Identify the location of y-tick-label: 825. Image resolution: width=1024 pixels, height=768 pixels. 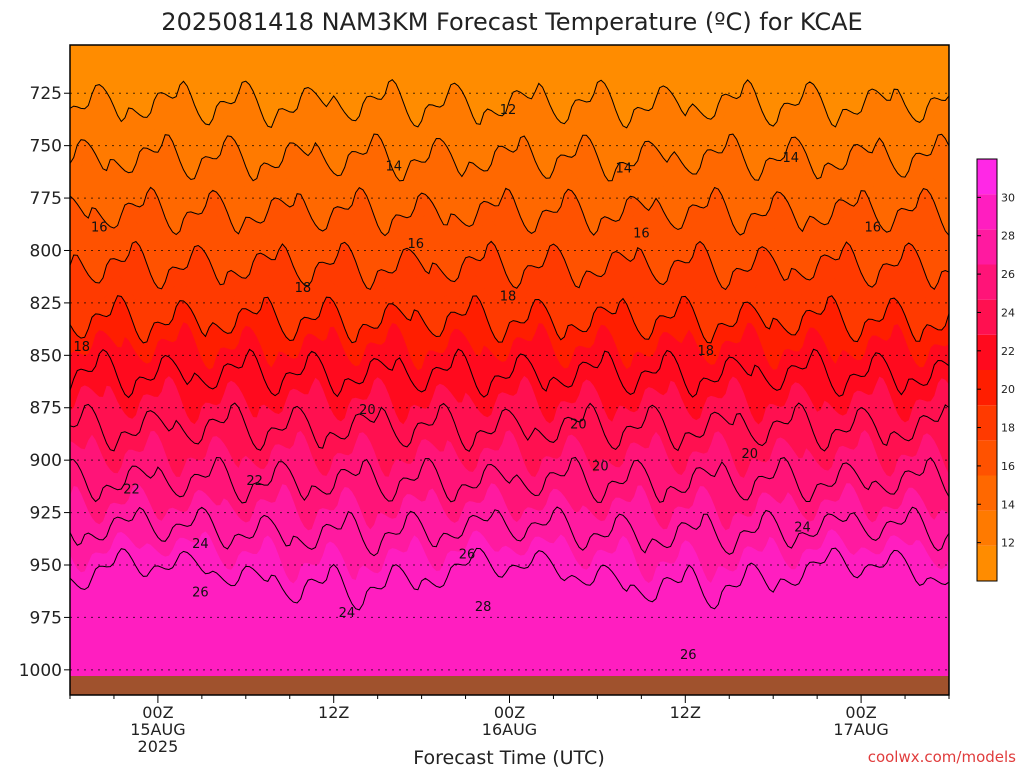
(46, 304).